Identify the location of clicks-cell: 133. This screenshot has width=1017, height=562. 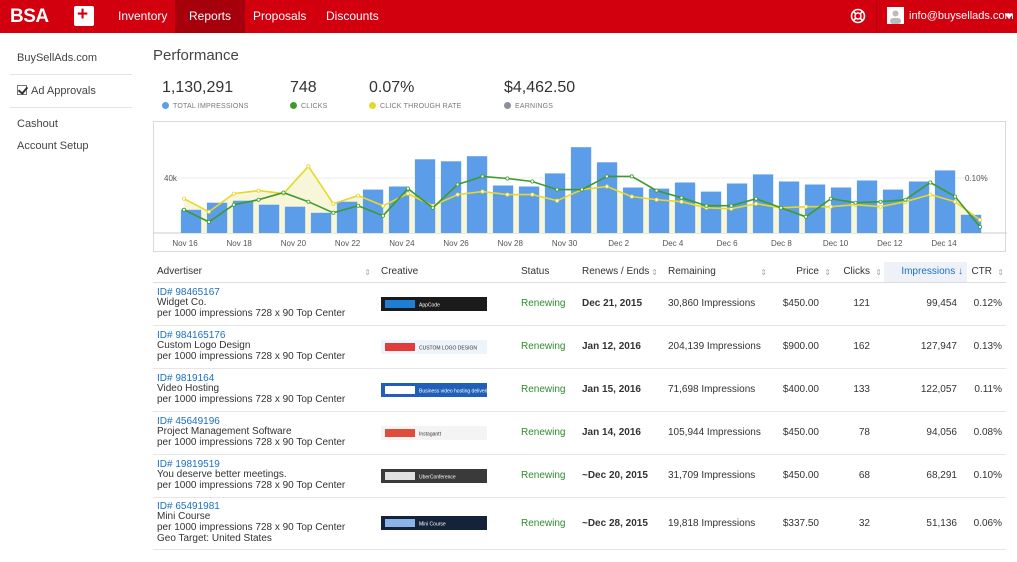
(858, 390).